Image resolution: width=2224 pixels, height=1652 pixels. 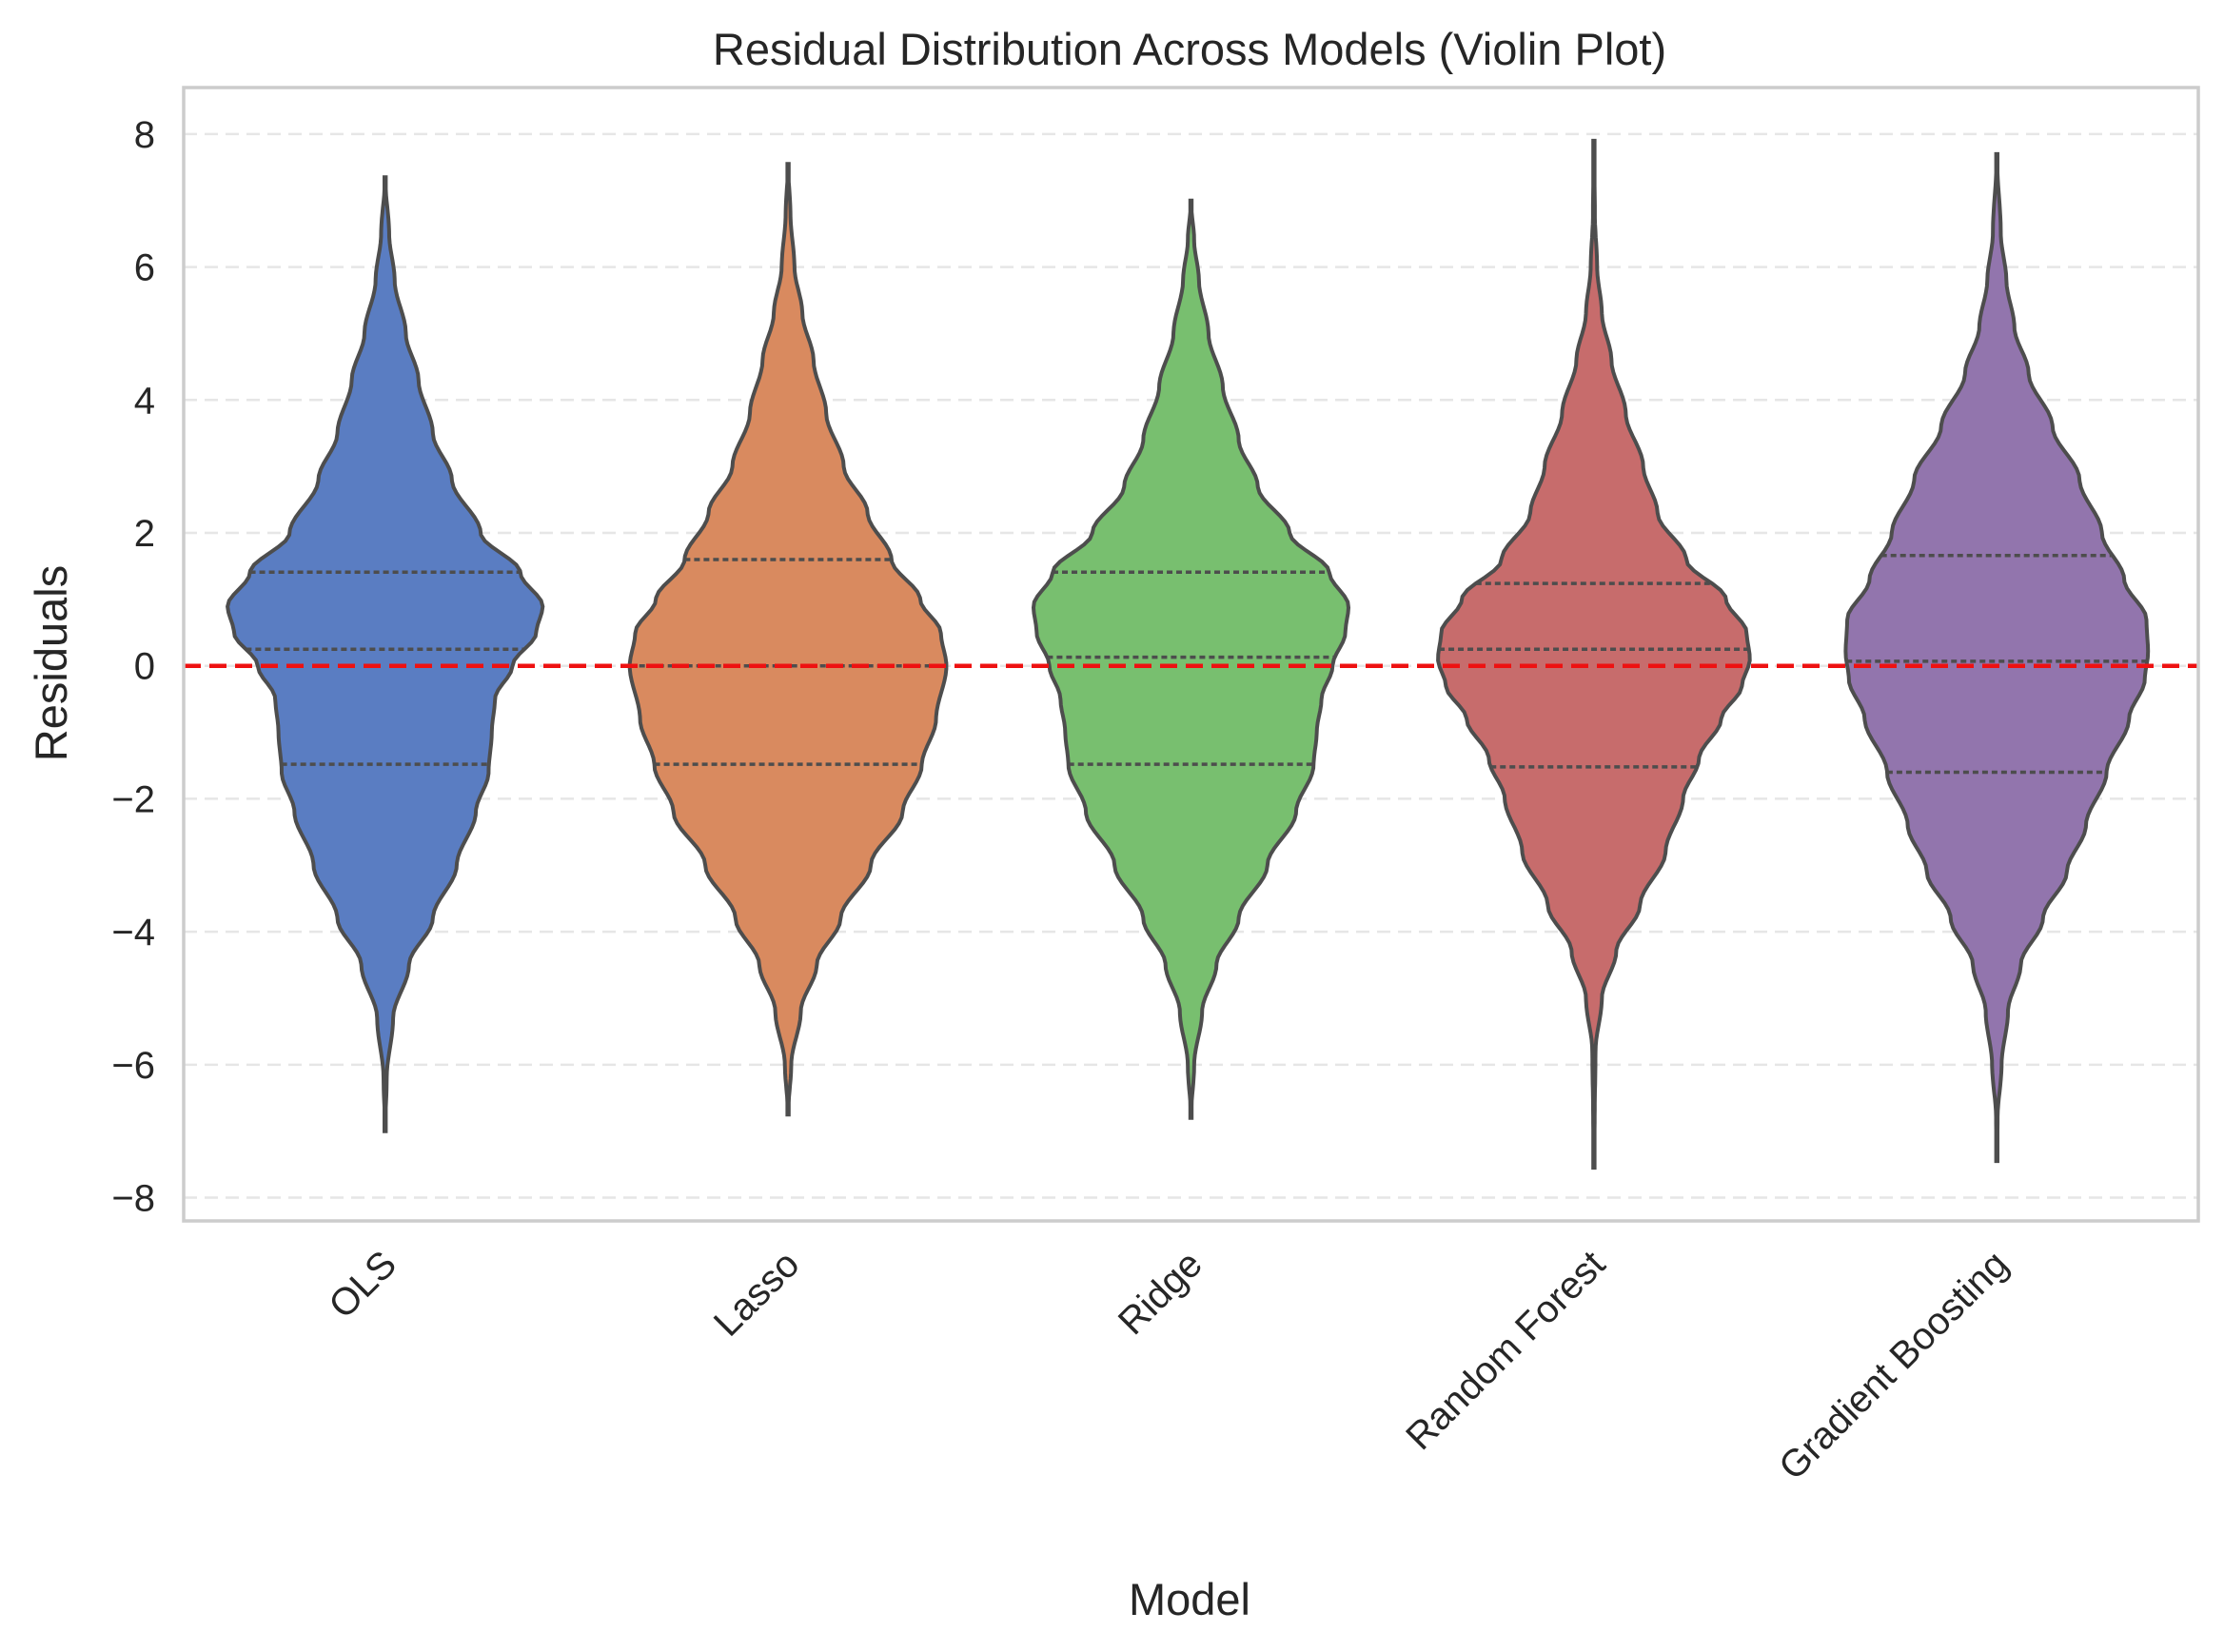 What do you see at coordinates (51, 663) in the screenshot?
I see `y-axis-label: Residuals` at bounding box center [51, 663].